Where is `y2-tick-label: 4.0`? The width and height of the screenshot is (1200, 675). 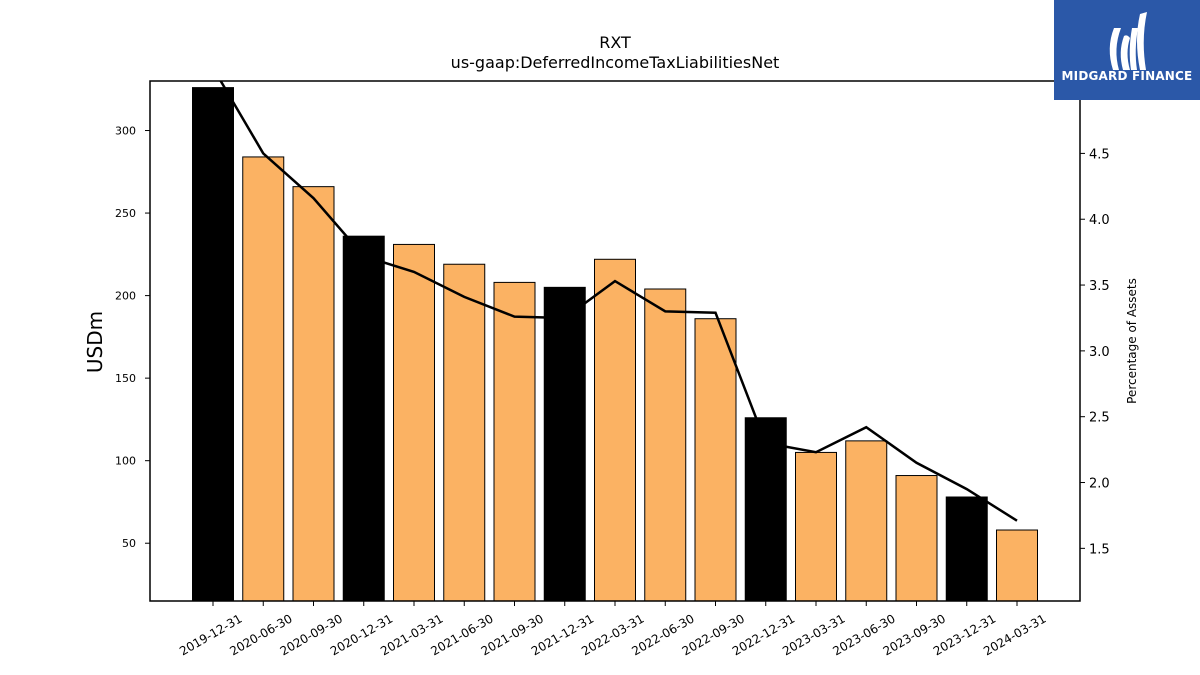 y2-tick-label: 4.0 is located at coordinates (1099, 220).